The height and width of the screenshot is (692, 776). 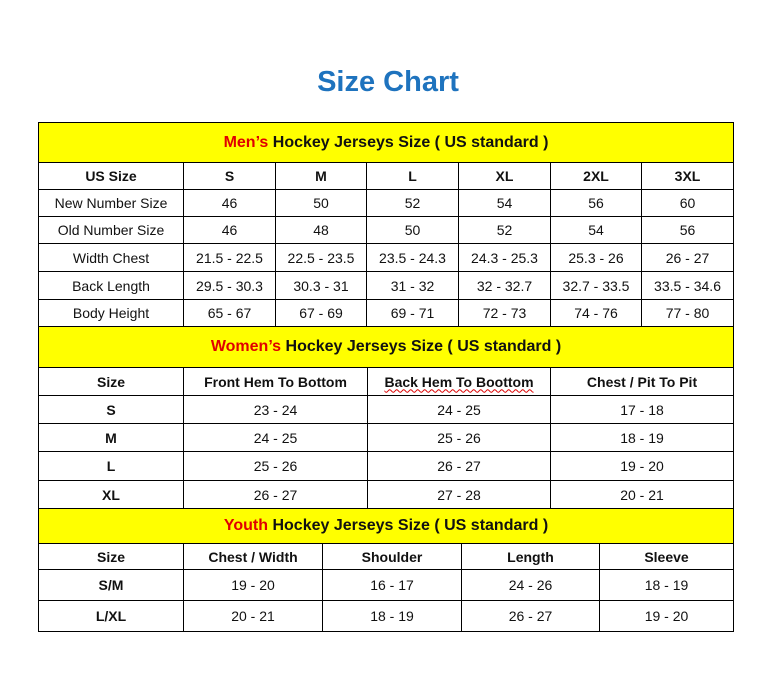 I want to click on table-row: New Number Size 46 50 52 54 56 60, so click(x=386, y=203).